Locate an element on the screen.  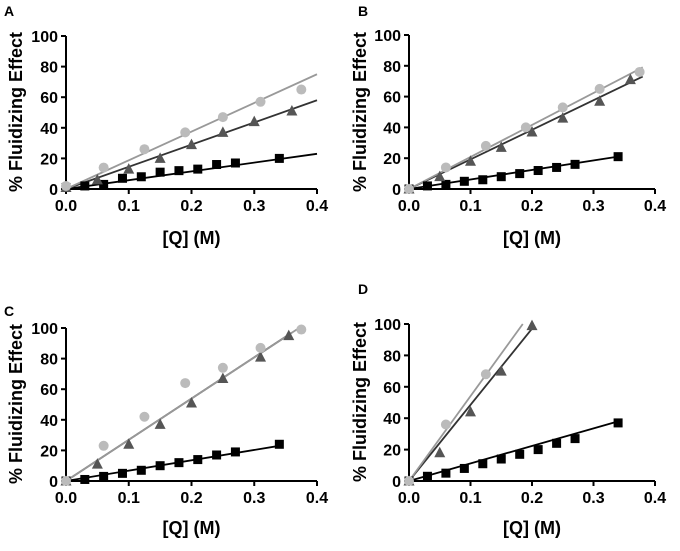
panel-a-x-tick-label: 0.2 is located at coordinates (191, 206).